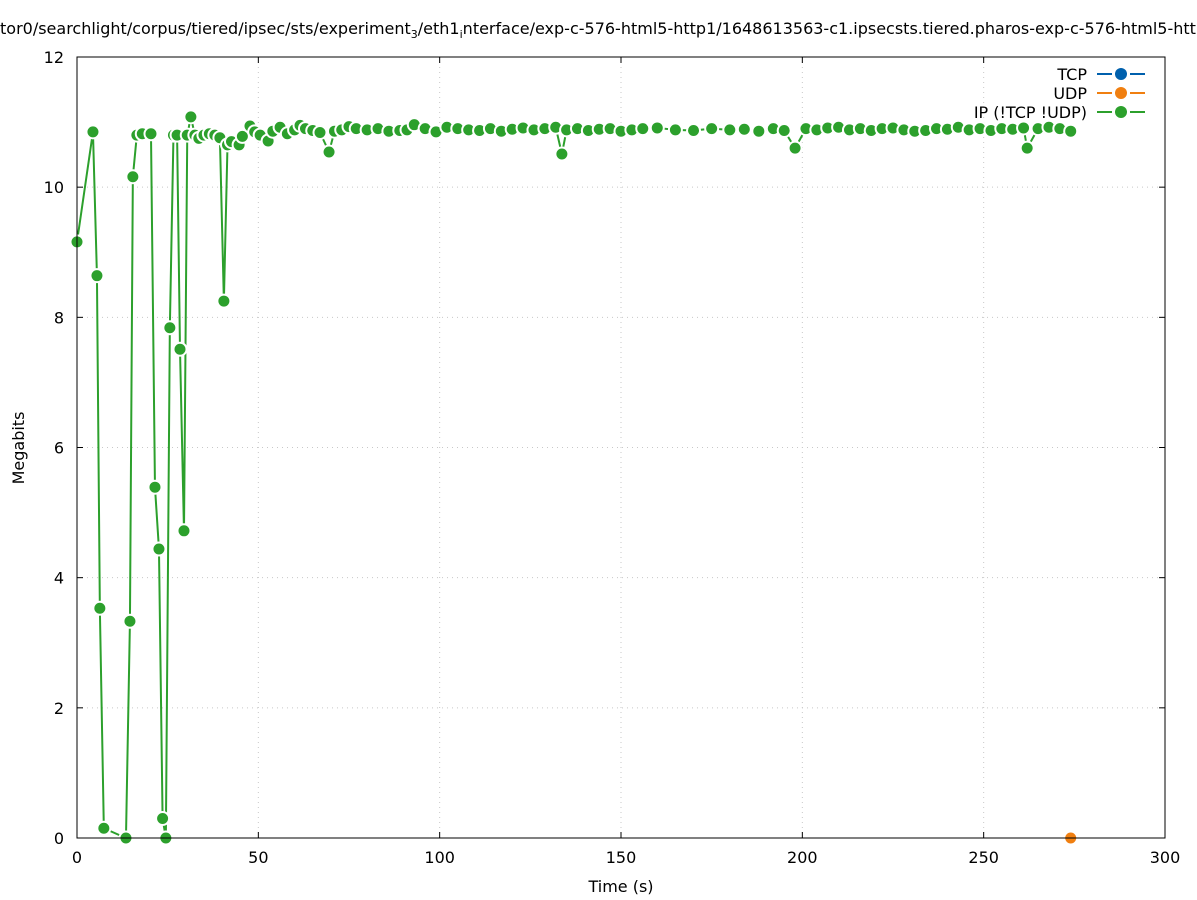 The height and width of the screenshot is (900, 1197). Describe the element at coordinates (802, 857) in the screenshot. I see `x-tick-label: 200` at that location.